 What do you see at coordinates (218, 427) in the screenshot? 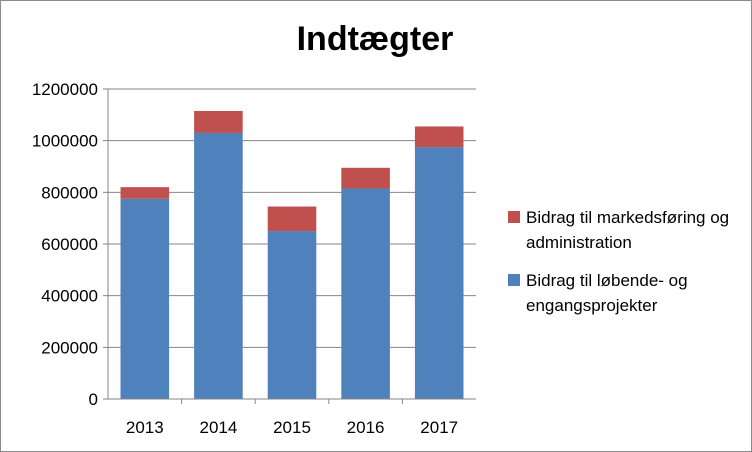
I see `x-tick-label: 2014` at bounding box center [218, 427].